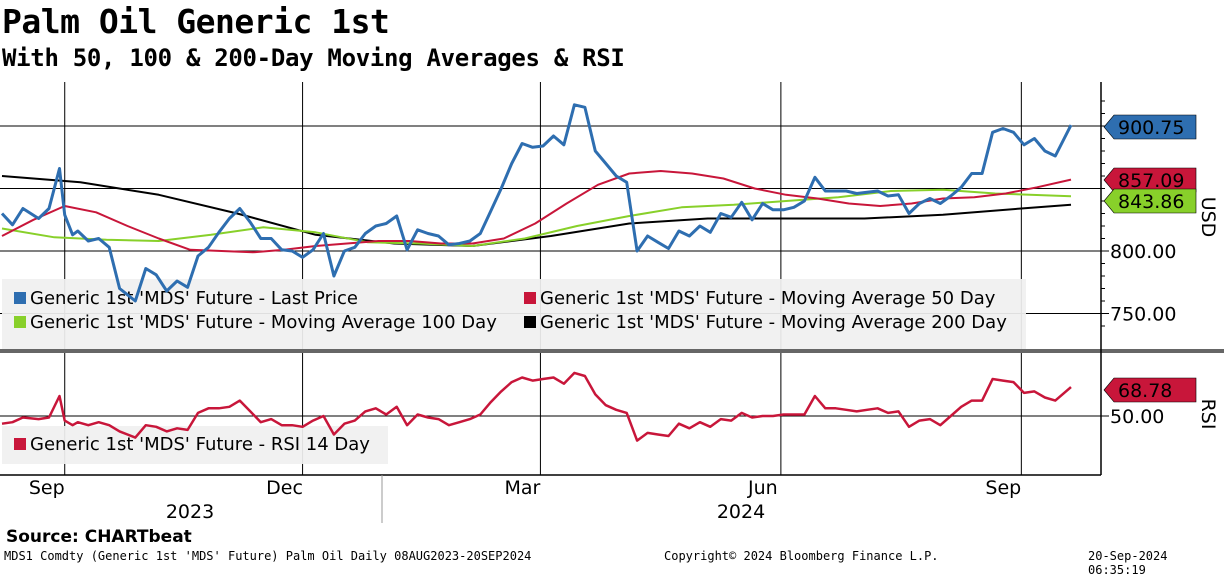  Describe the element at coordinates (1137, 417) in the screenshot. I see `y-tick-label: 50.00` at that location.